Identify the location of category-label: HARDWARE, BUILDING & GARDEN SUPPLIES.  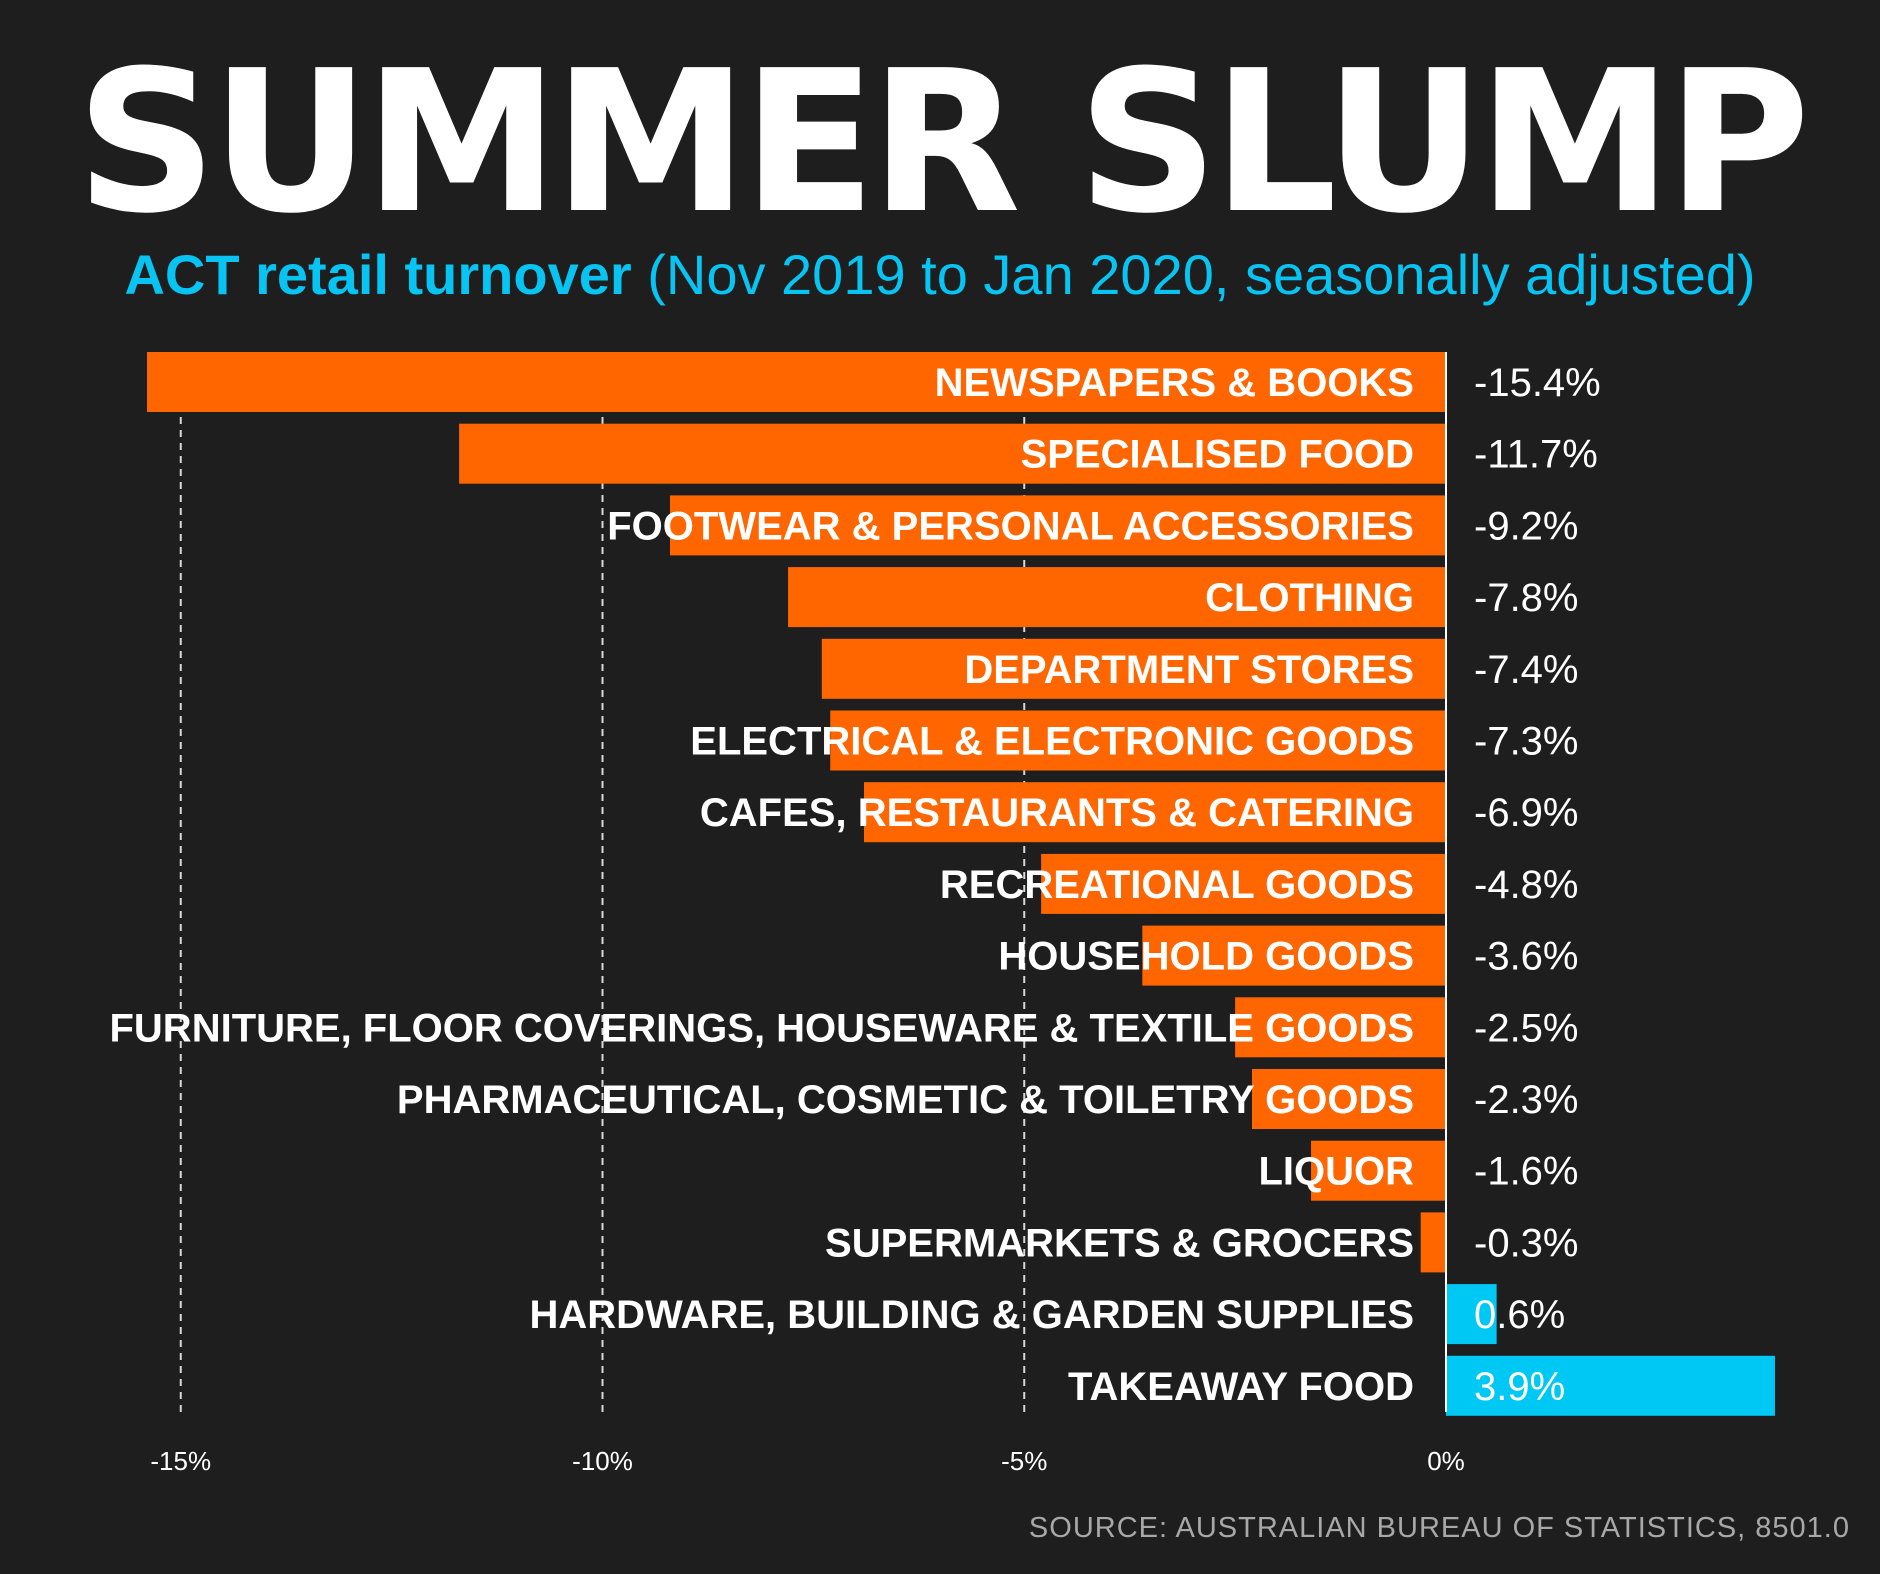
(972, 1315).